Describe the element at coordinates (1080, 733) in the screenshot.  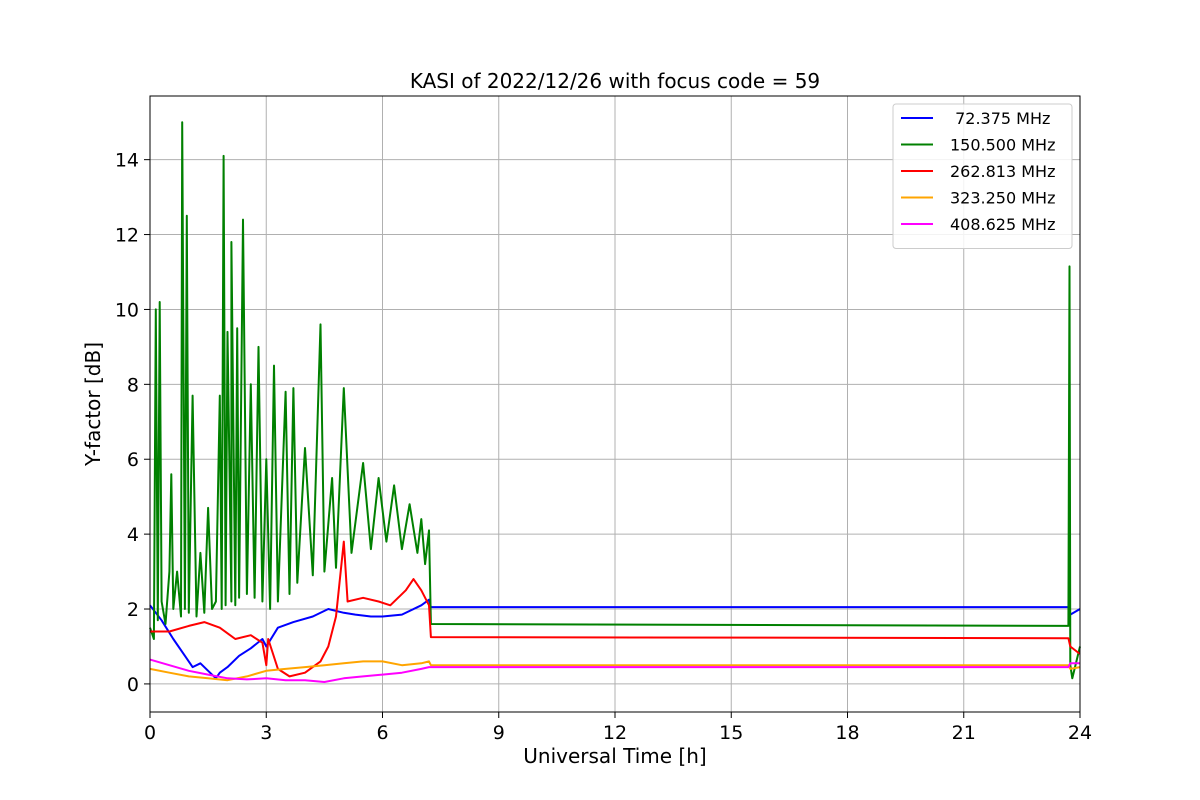
I see `x-tick-label: 24` at that location.